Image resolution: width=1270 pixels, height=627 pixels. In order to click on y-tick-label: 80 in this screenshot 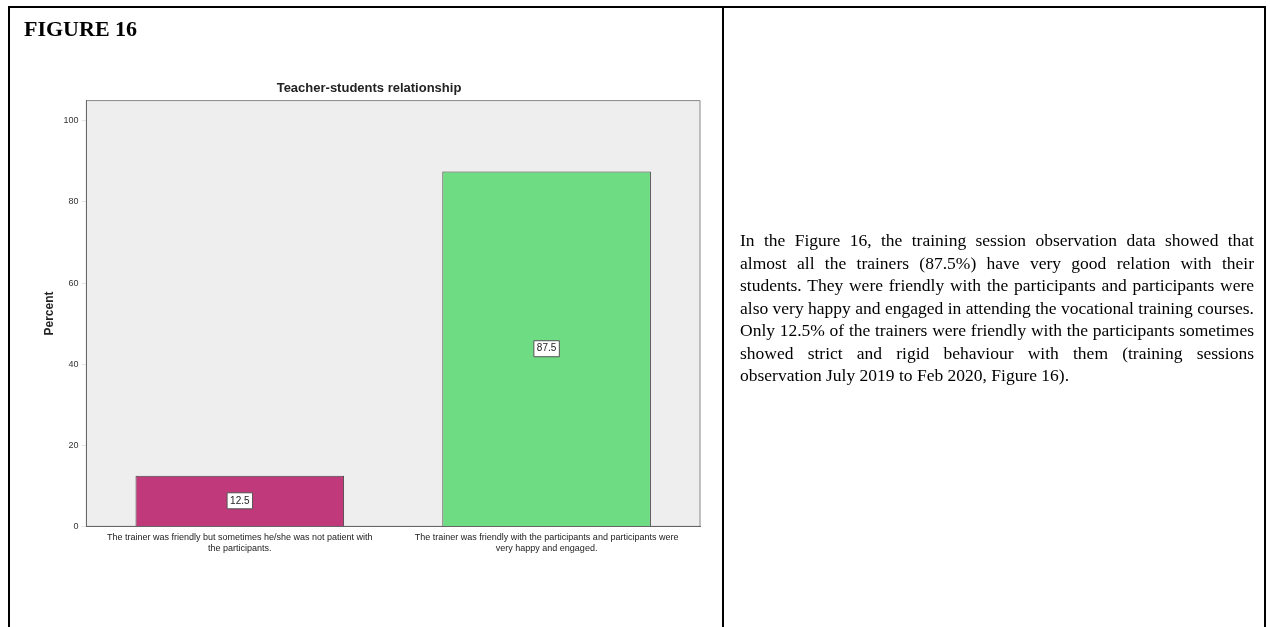, I will do `click(73, 201)`.